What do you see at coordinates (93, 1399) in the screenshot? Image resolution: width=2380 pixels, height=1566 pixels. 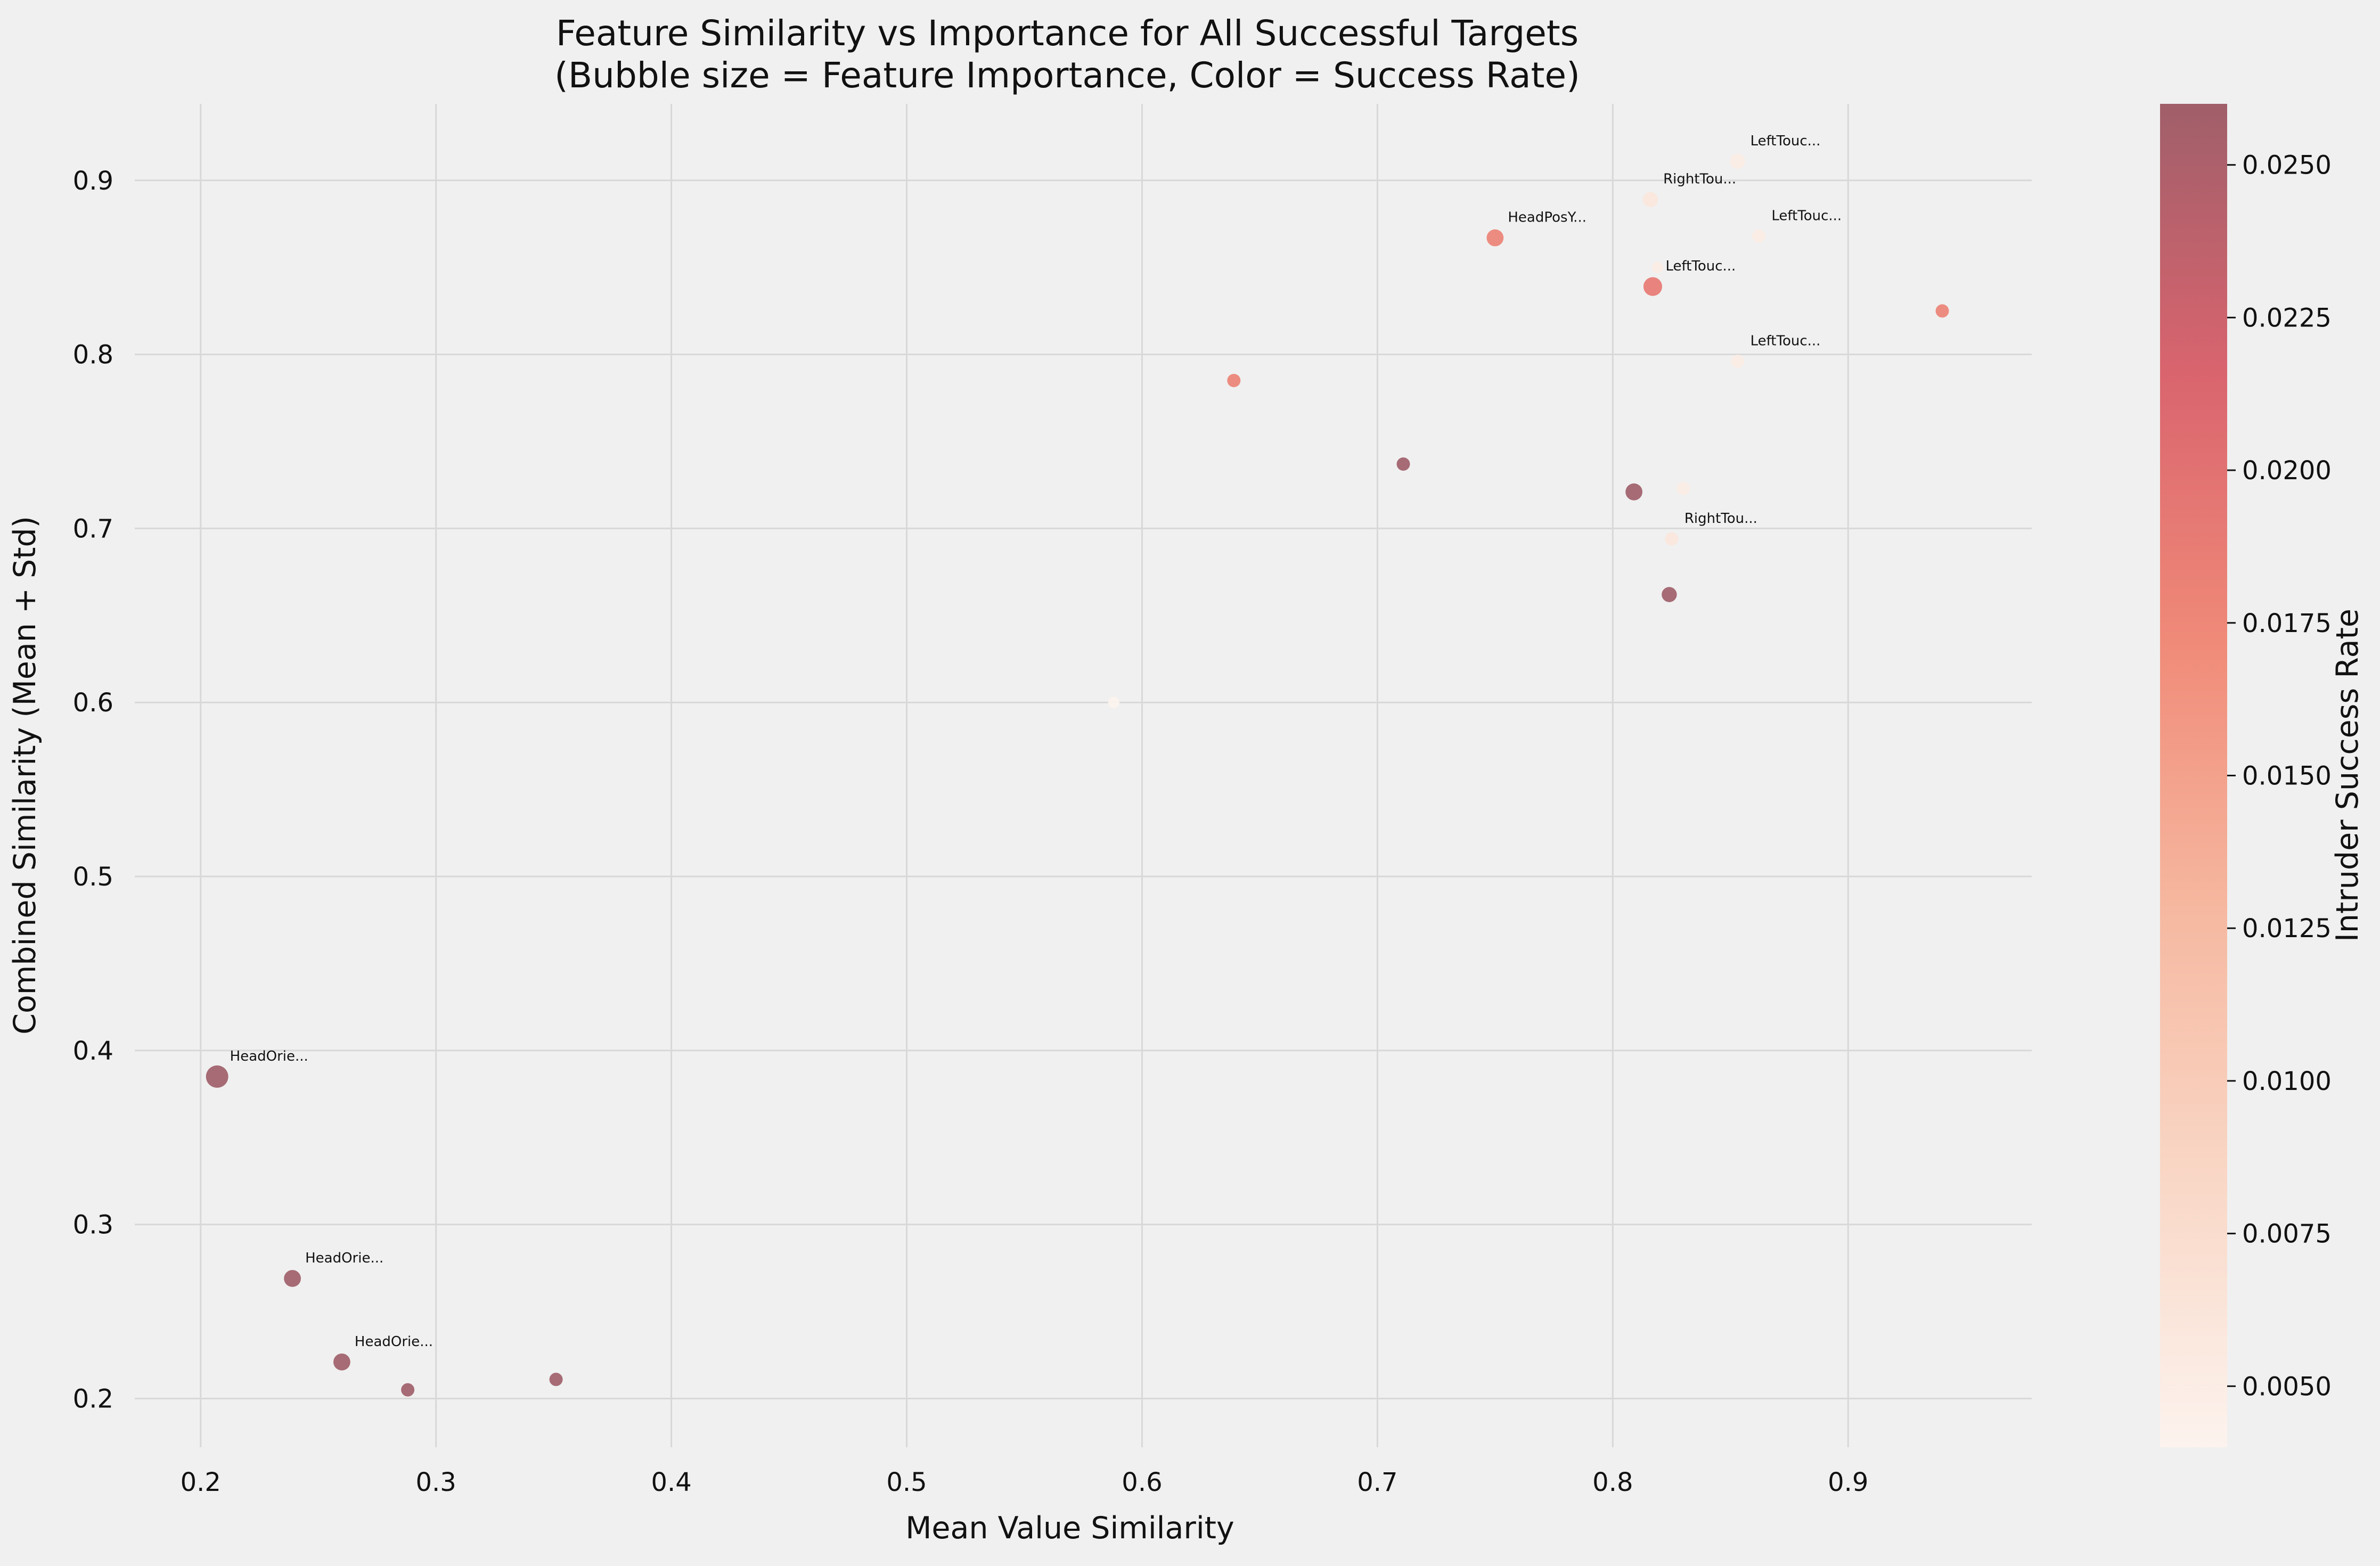 I see `y-tick-label: 0.2` at bounding box center [93, 1399].